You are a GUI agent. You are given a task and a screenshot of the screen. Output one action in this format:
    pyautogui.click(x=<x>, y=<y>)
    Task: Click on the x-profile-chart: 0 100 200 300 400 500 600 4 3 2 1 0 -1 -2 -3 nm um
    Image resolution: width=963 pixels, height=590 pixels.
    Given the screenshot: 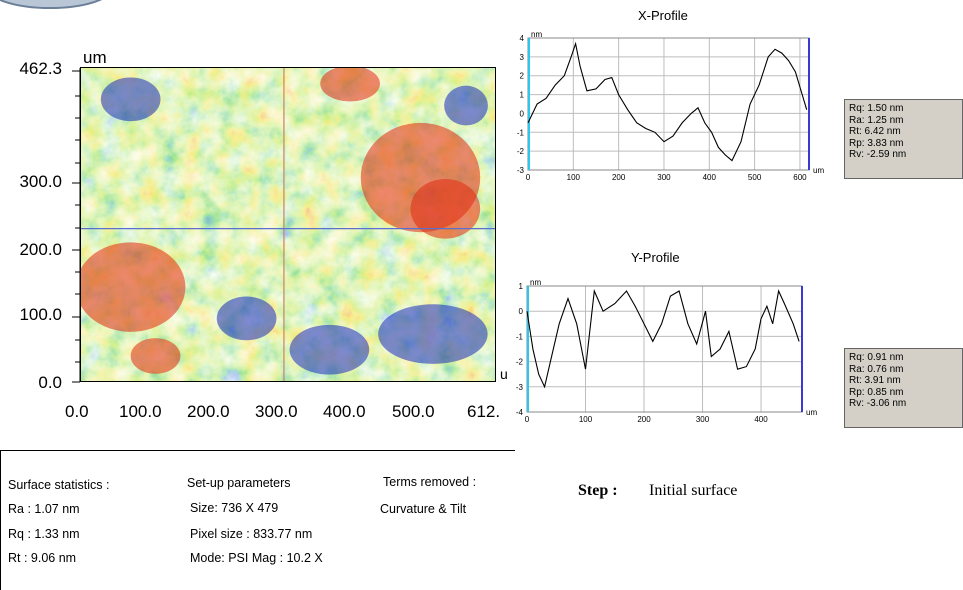 What is the action you would take?
    pyautogui.click(x=671, y=108)
    